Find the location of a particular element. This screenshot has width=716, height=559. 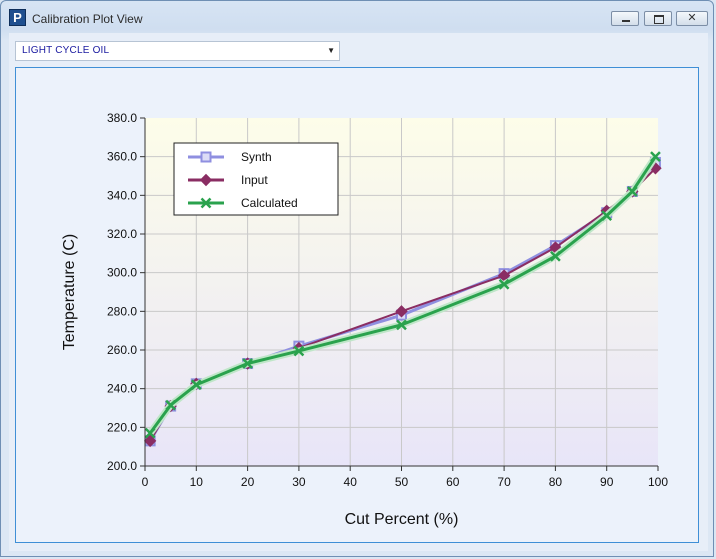

window-title: Calibration Plot View is located at coordinates (87, 19).